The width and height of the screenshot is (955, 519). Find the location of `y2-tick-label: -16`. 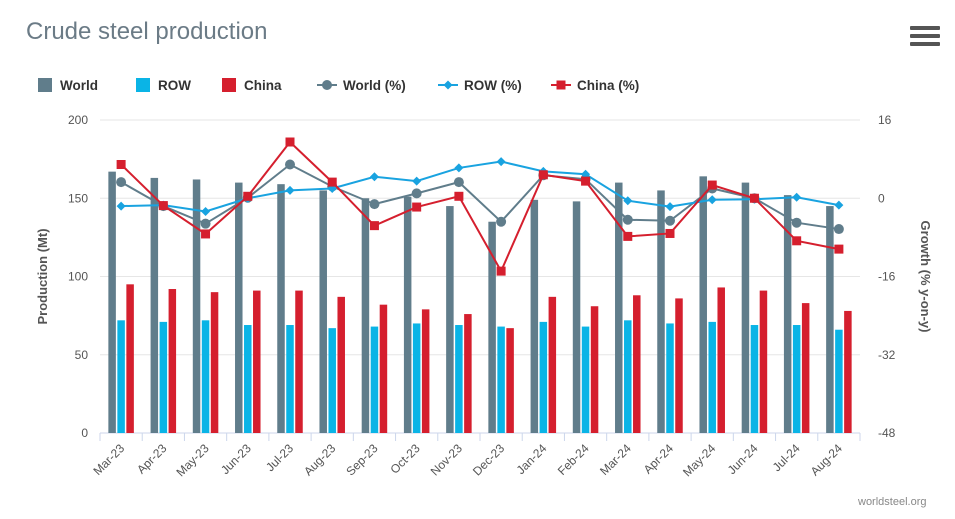

y2-tick-label: -16 is located at coordinates (887, 277).